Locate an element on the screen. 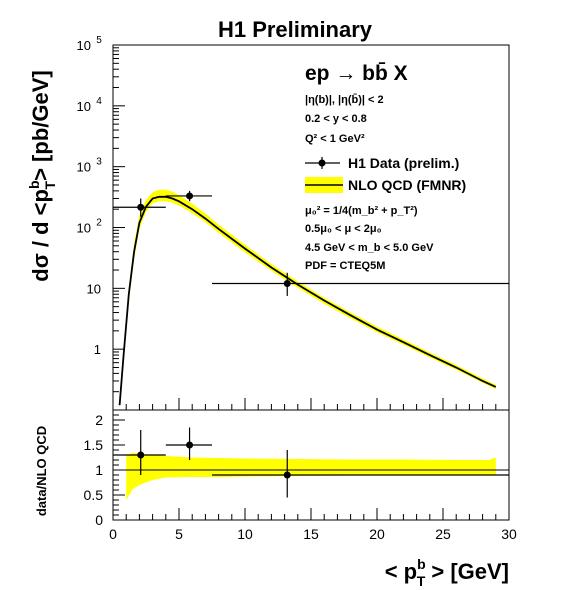  main-ytick-exp-2: 2 is located at coordinates (99, 223).